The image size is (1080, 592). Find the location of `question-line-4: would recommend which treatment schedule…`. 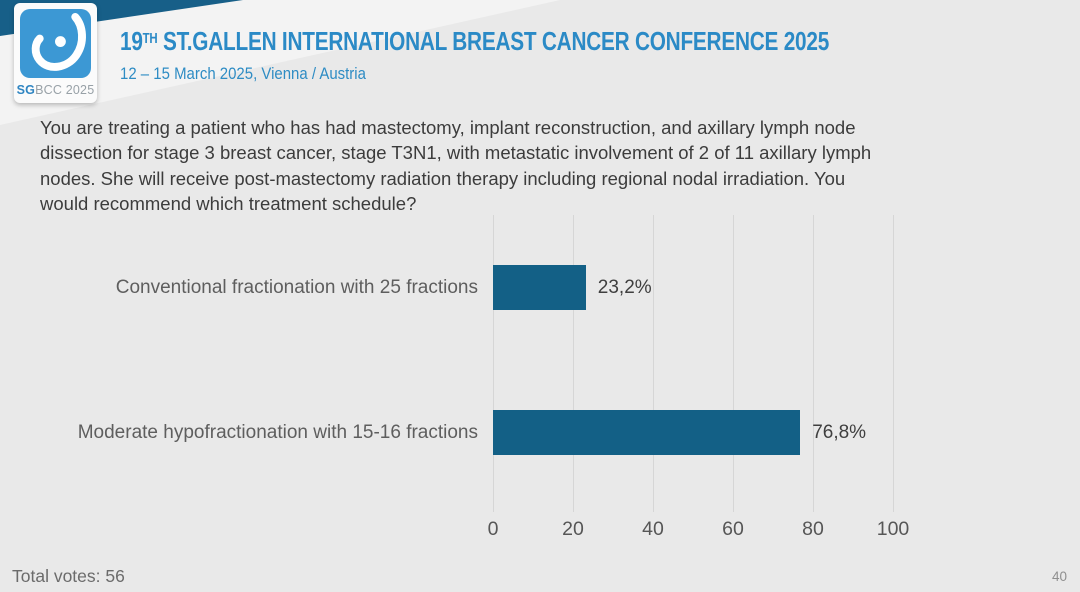

question-line-4: would recommend which treatment schedule… is located at coordinates (228, 203).